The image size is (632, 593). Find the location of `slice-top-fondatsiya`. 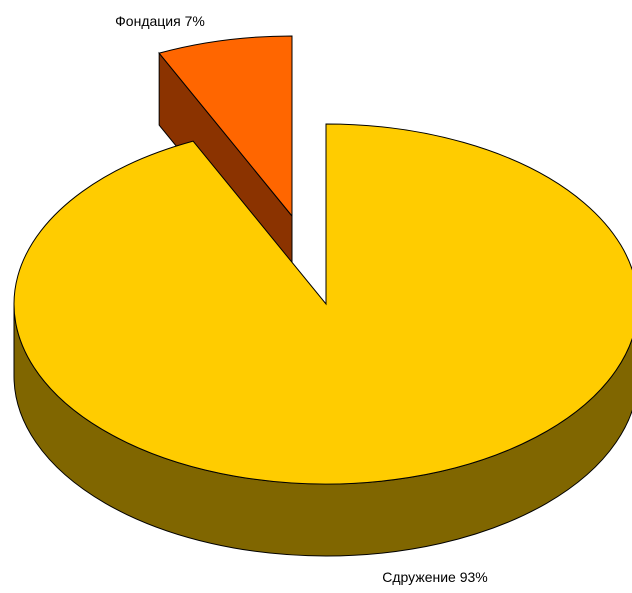

slice-top-fondatsiya is located at coordinates (225, 126).